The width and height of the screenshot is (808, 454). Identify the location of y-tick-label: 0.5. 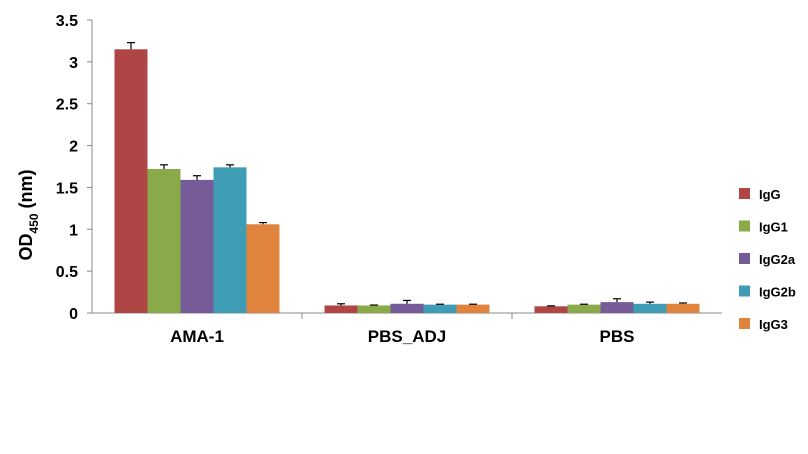
(67, 272).